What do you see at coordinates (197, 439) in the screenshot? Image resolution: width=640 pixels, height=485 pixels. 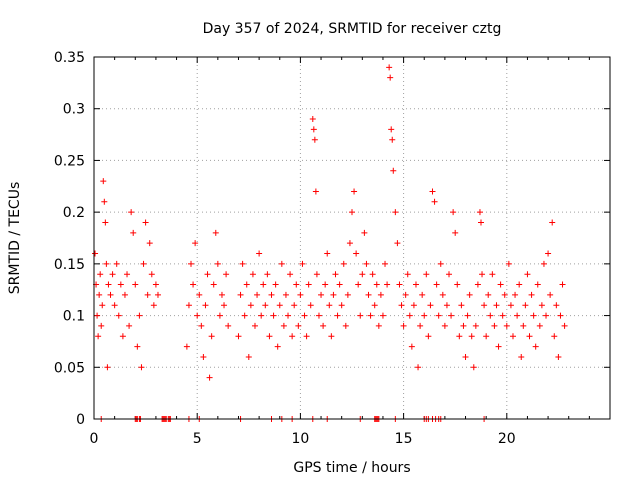 I see `x-tick-label: 5` at bounding box center [197, 439].